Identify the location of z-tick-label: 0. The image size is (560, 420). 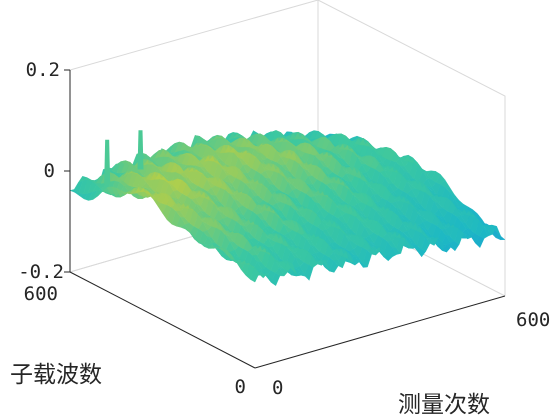
(49, 171).